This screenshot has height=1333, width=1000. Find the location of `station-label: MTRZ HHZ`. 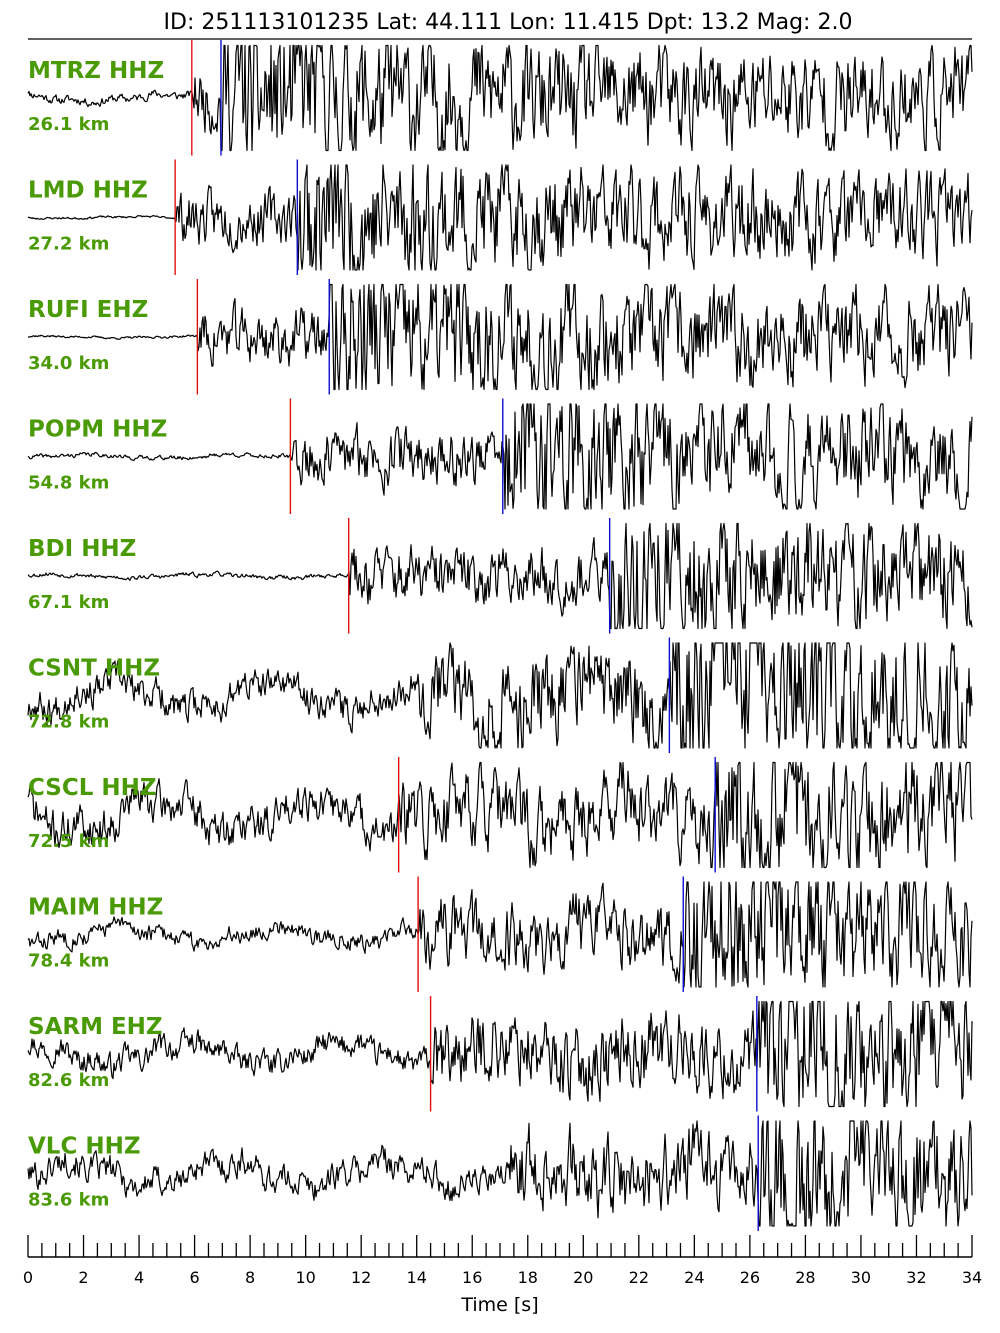

station-label: MTRZ HHZ is located at coordinates (96, 71).